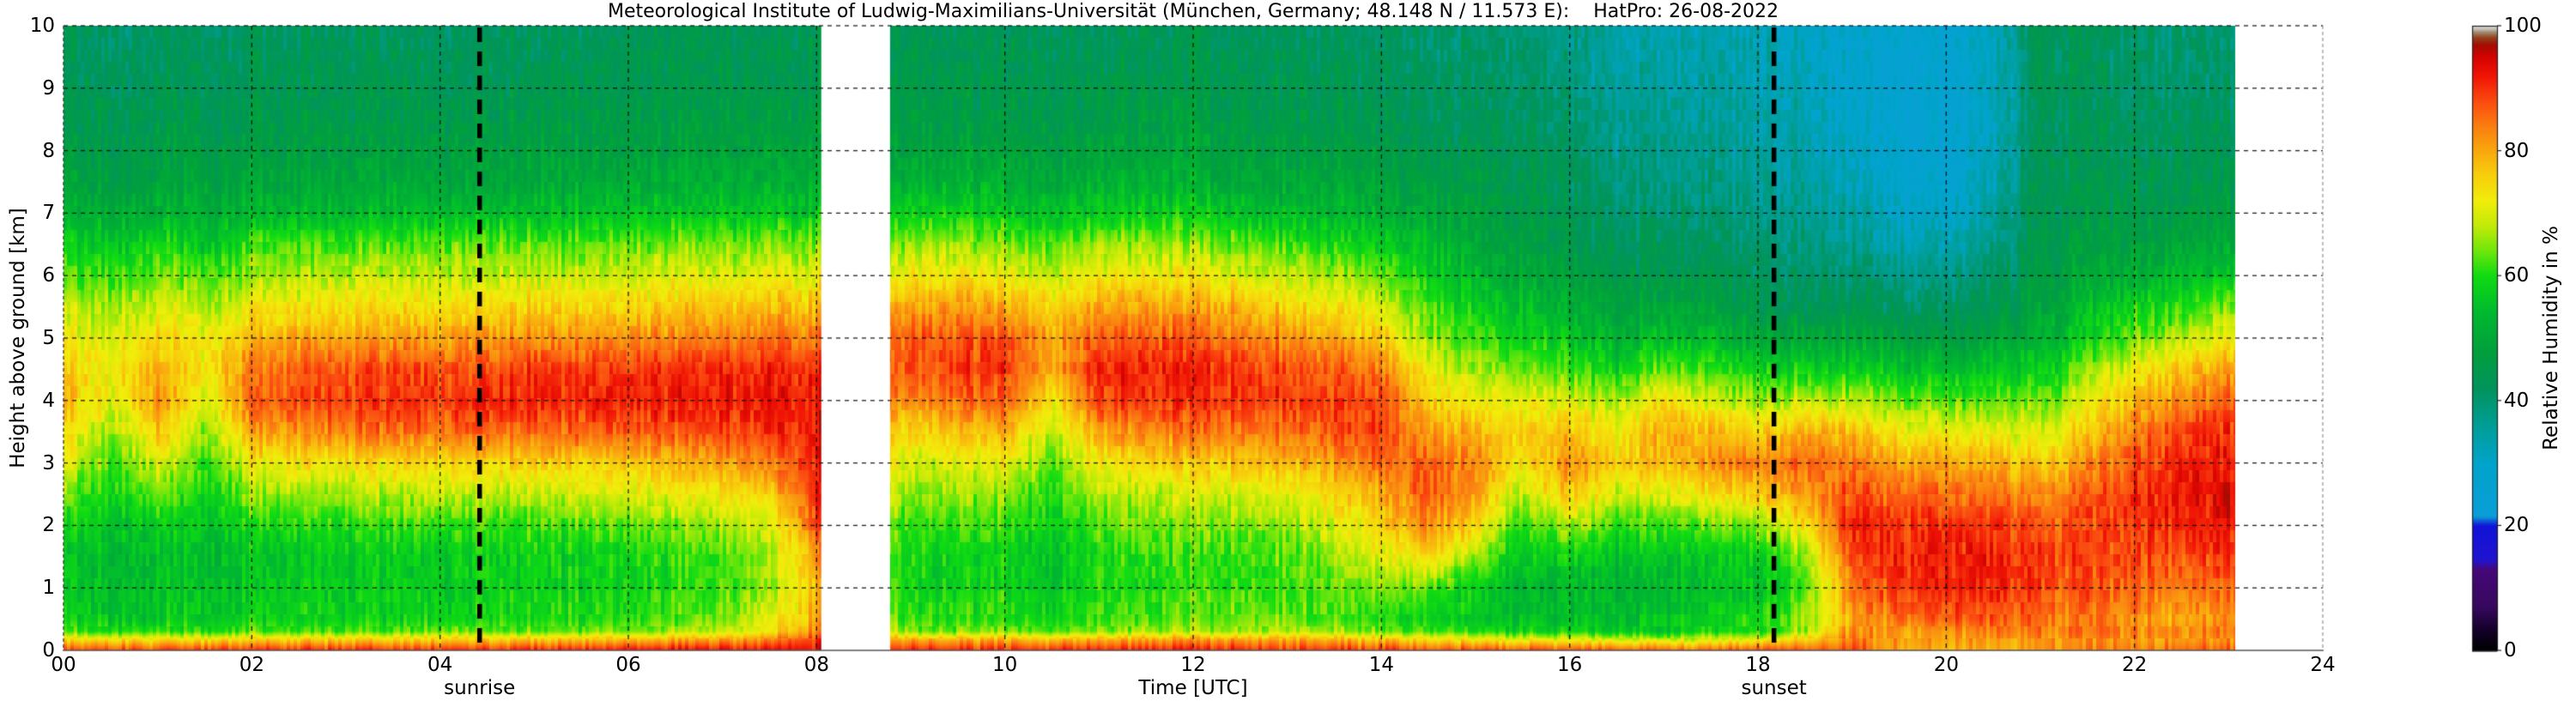 This screenshot has width=2576, height=707. Describe the element at coordinates (2517, 275) in the screenshot. I see `colorbar-tick-label: 60` at that location.